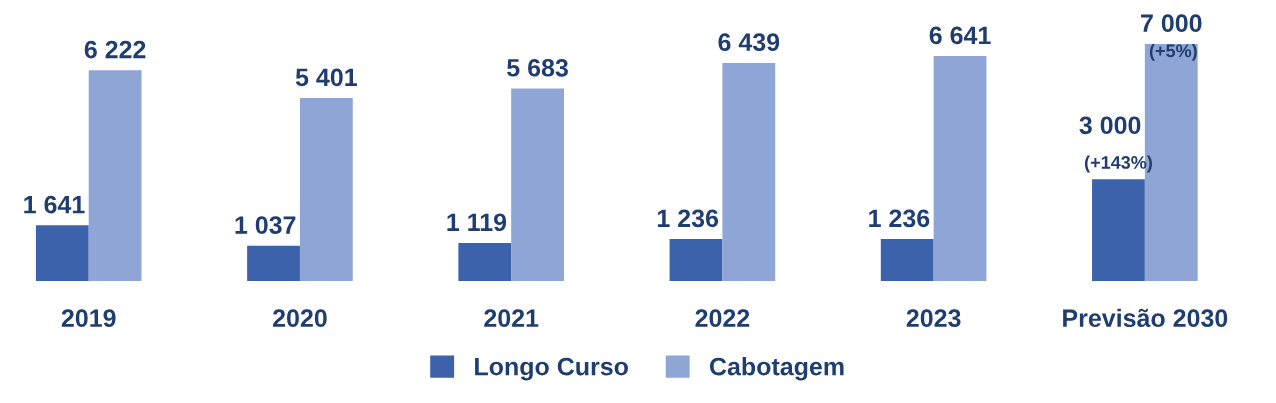  What do you see at coordinates (537, 67) in the screenshot?
I see `data-label: 5 683` at bounding box center [537, 67].